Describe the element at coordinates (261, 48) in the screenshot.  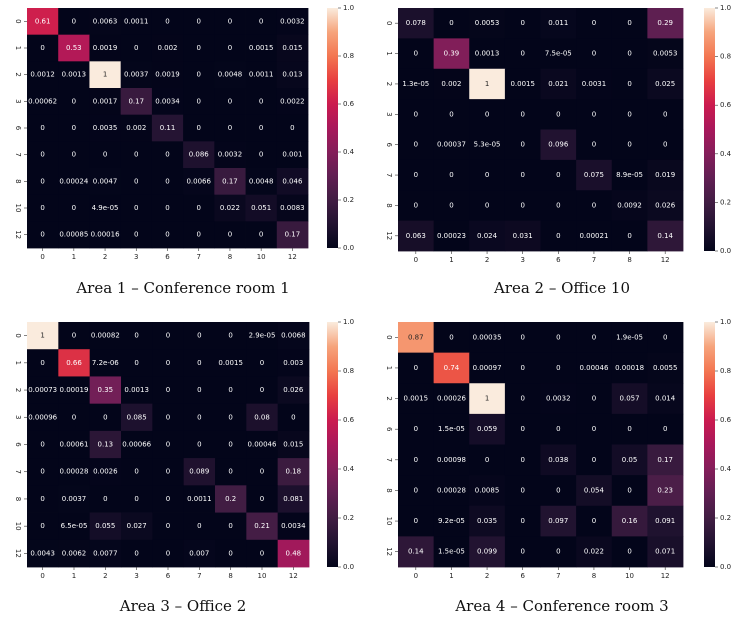
I see `cell-label: 0.0015` at that location.